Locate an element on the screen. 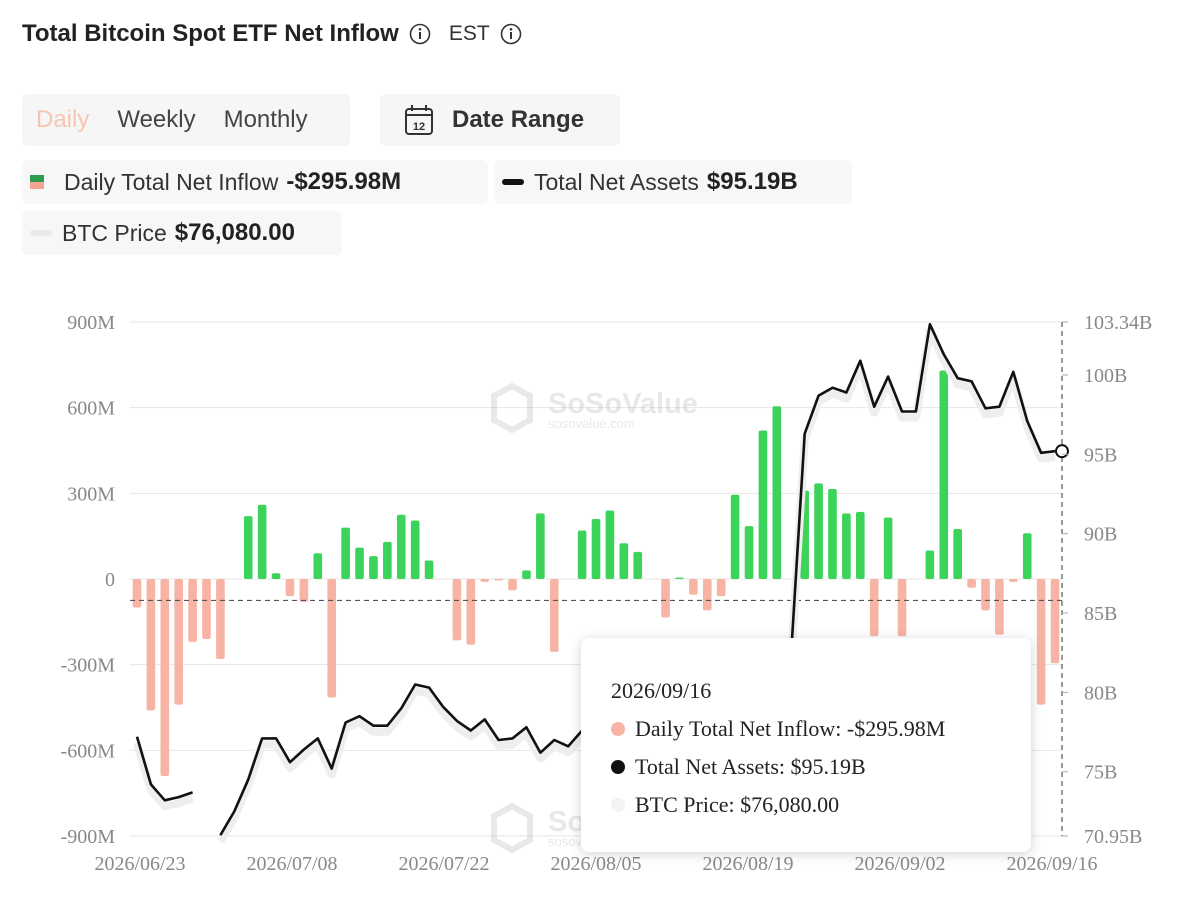 The height and width of the screenshot is (906, 1200). left-tick-label: -900M is located at coordinates (88, 837).